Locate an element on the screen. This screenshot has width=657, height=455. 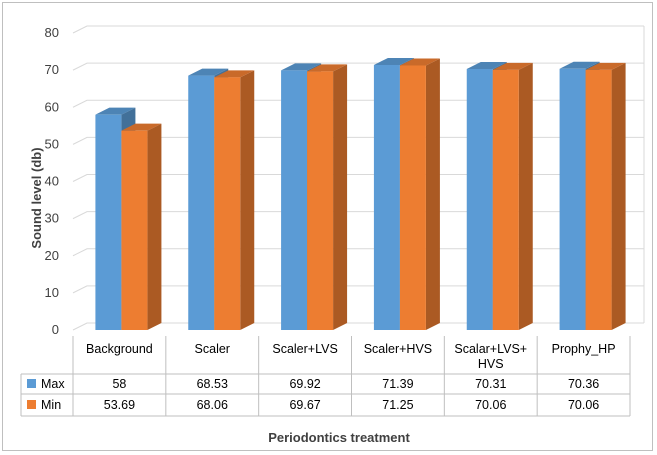
data-label: 69.67 is located at coordinates (304, 405).